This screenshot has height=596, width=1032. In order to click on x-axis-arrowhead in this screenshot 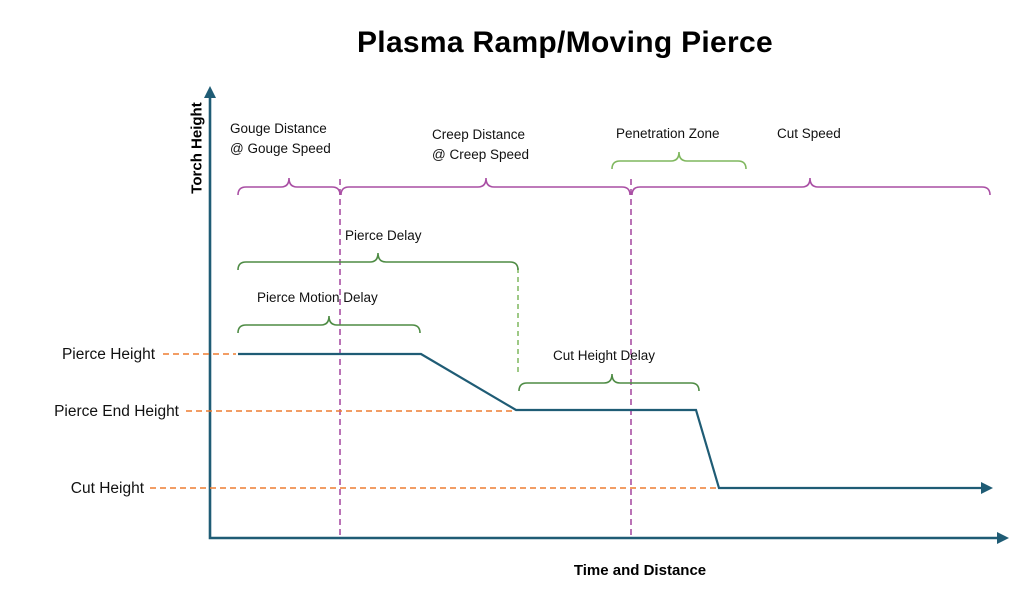, I will do `click(1003, 538)`.